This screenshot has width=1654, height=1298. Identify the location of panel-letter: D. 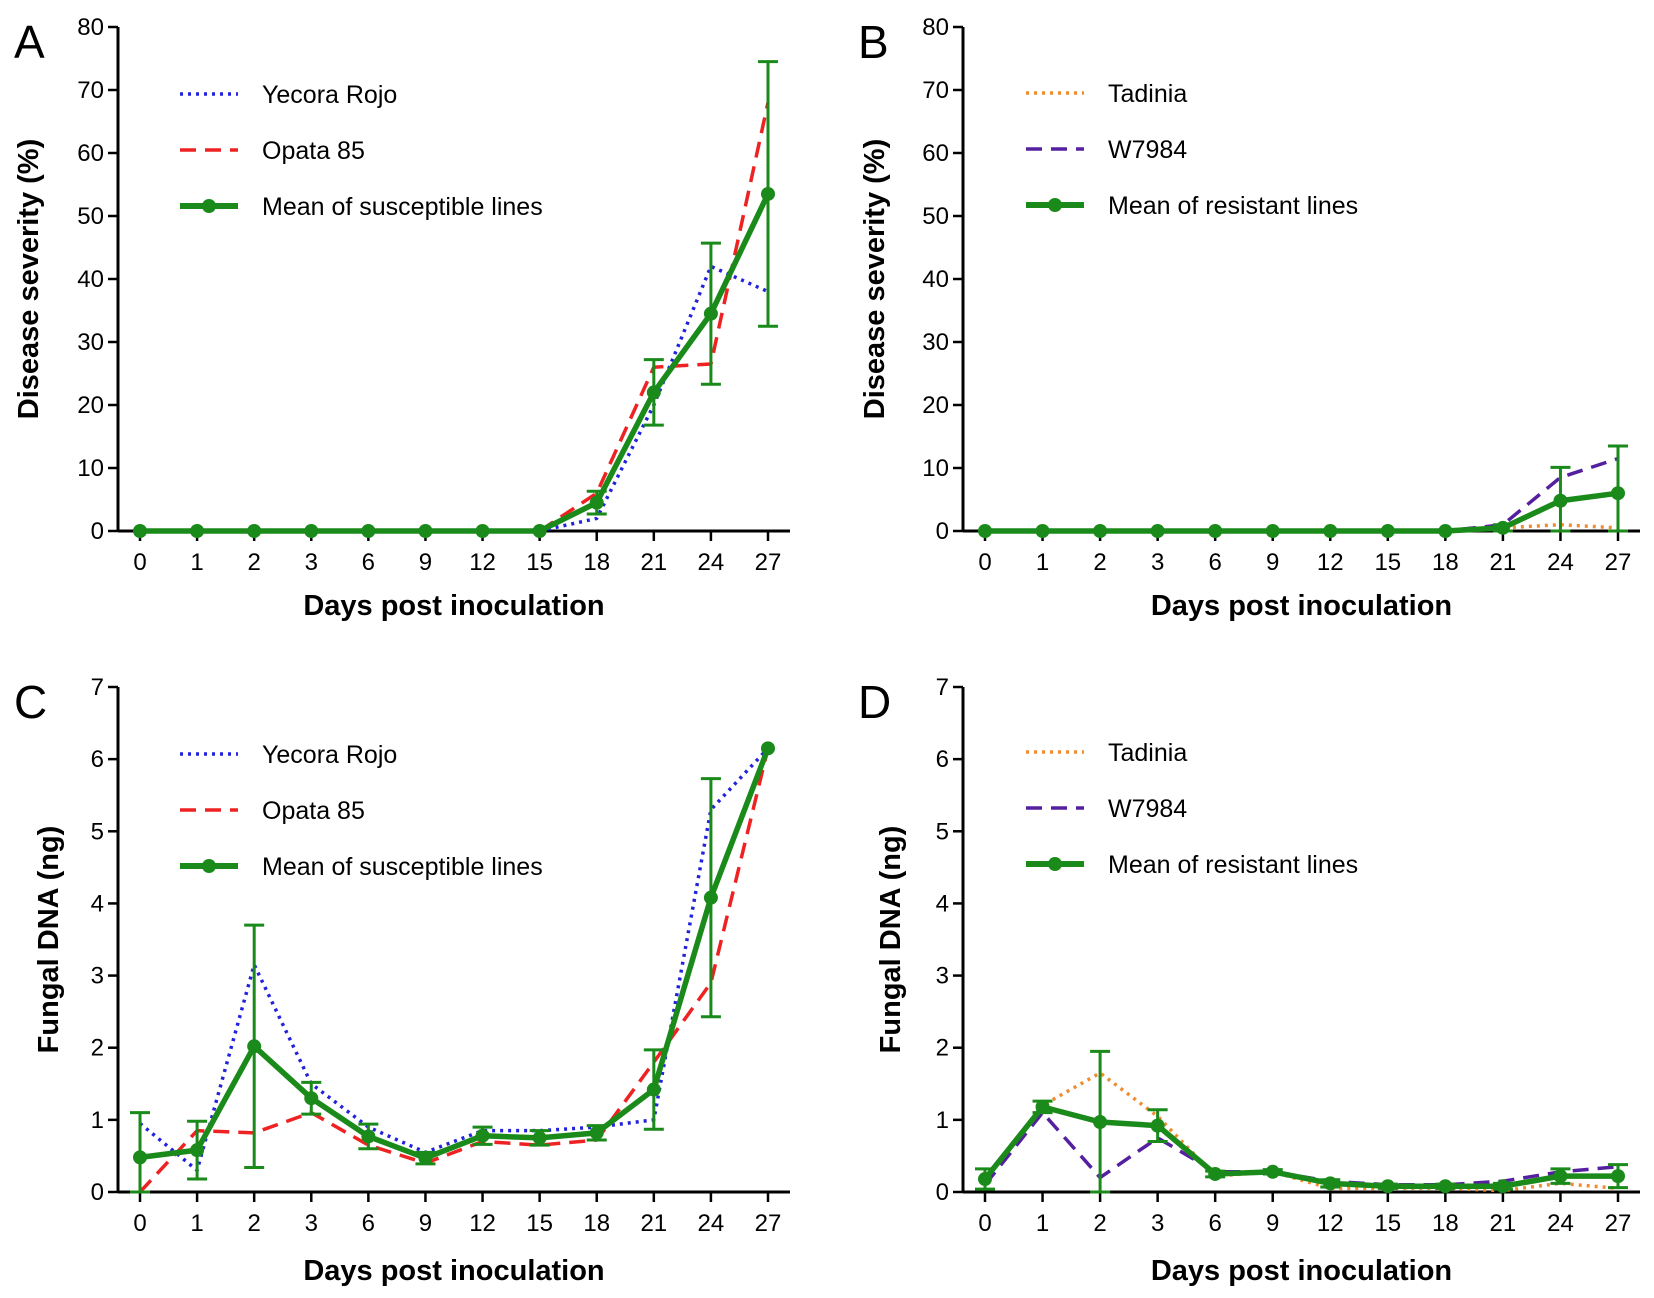
(874, 702).